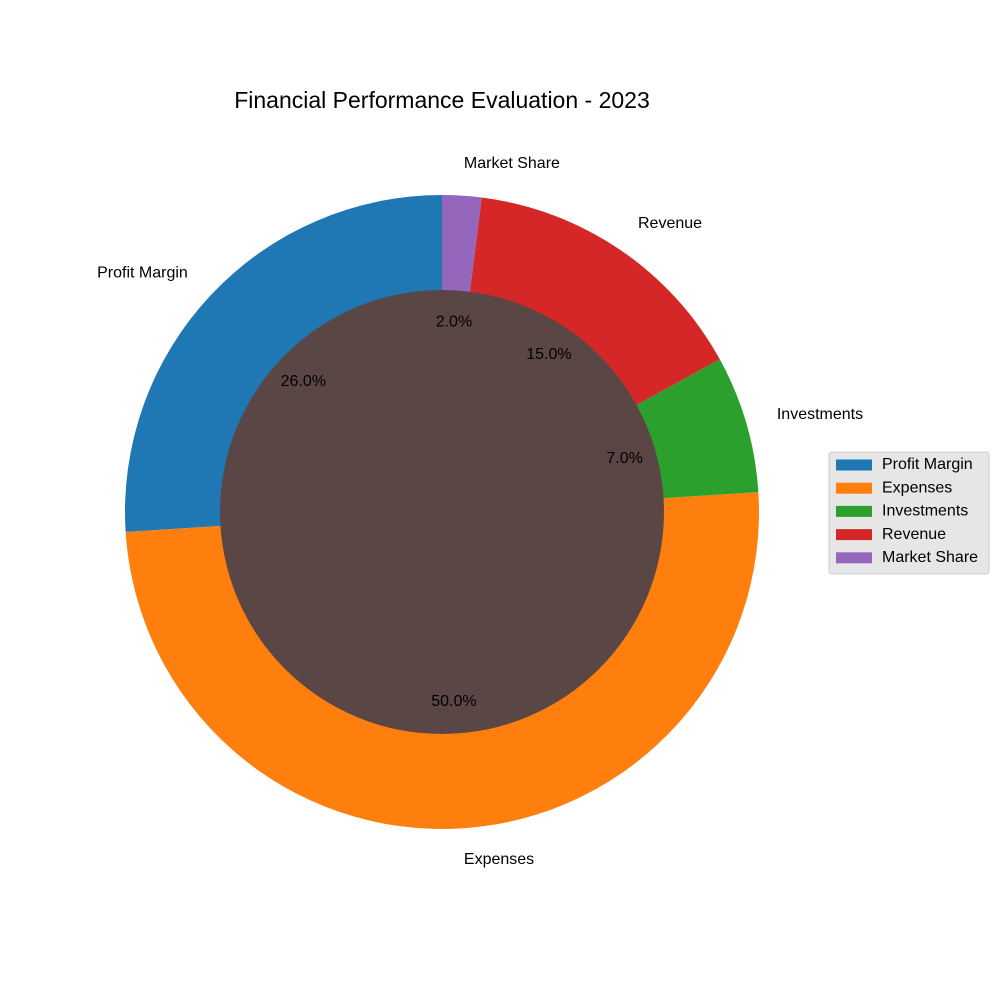 The height and width of the screenshot is (1000, 1000). Describe the element at coordinates (854, 465) in the screenshot. I see `legend-swatch-profit-margin` at that location.